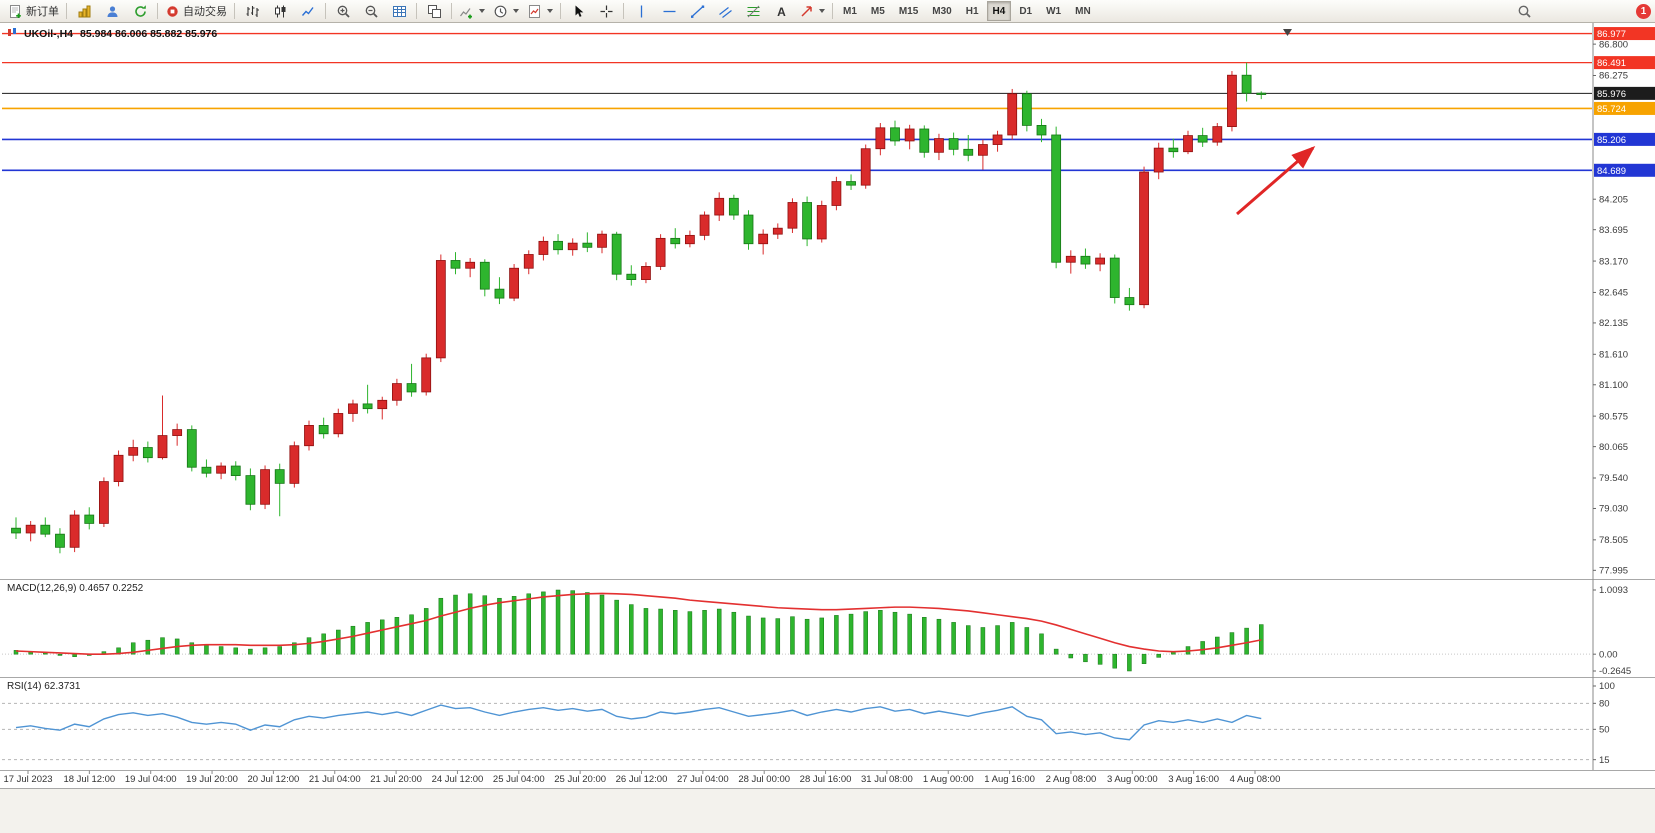 The image size is (1655, 833). I want to click on timeframe-m30: M30, so click(942, 11).